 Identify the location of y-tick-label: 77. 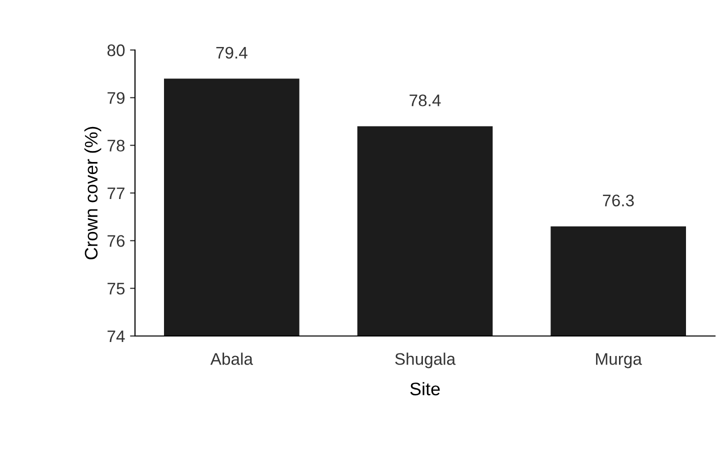
(116, 194).